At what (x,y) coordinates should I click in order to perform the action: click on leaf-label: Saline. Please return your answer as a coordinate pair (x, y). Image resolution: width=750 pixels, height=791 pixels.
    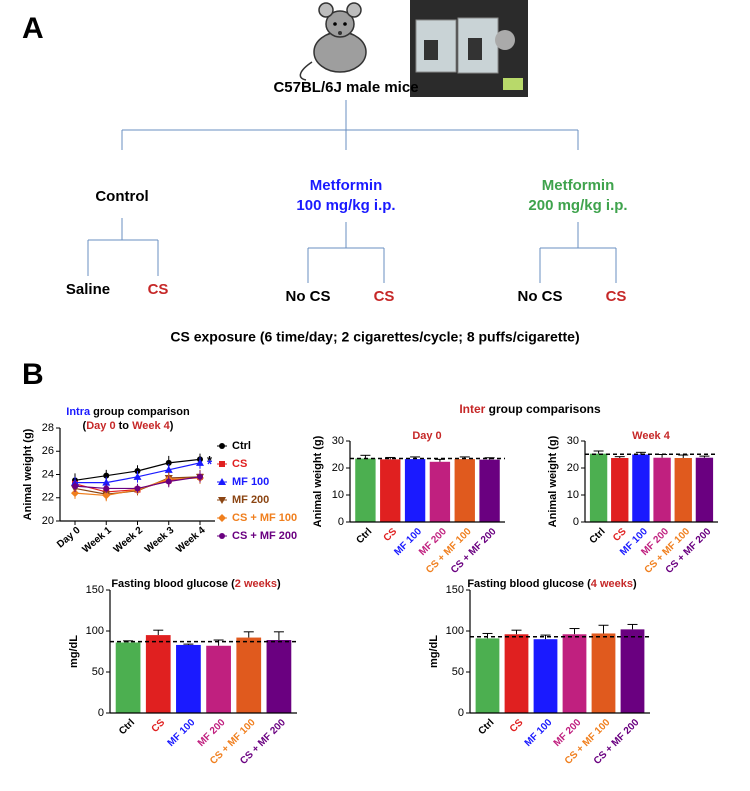
    Looking at the image, I should click on (88, 289).